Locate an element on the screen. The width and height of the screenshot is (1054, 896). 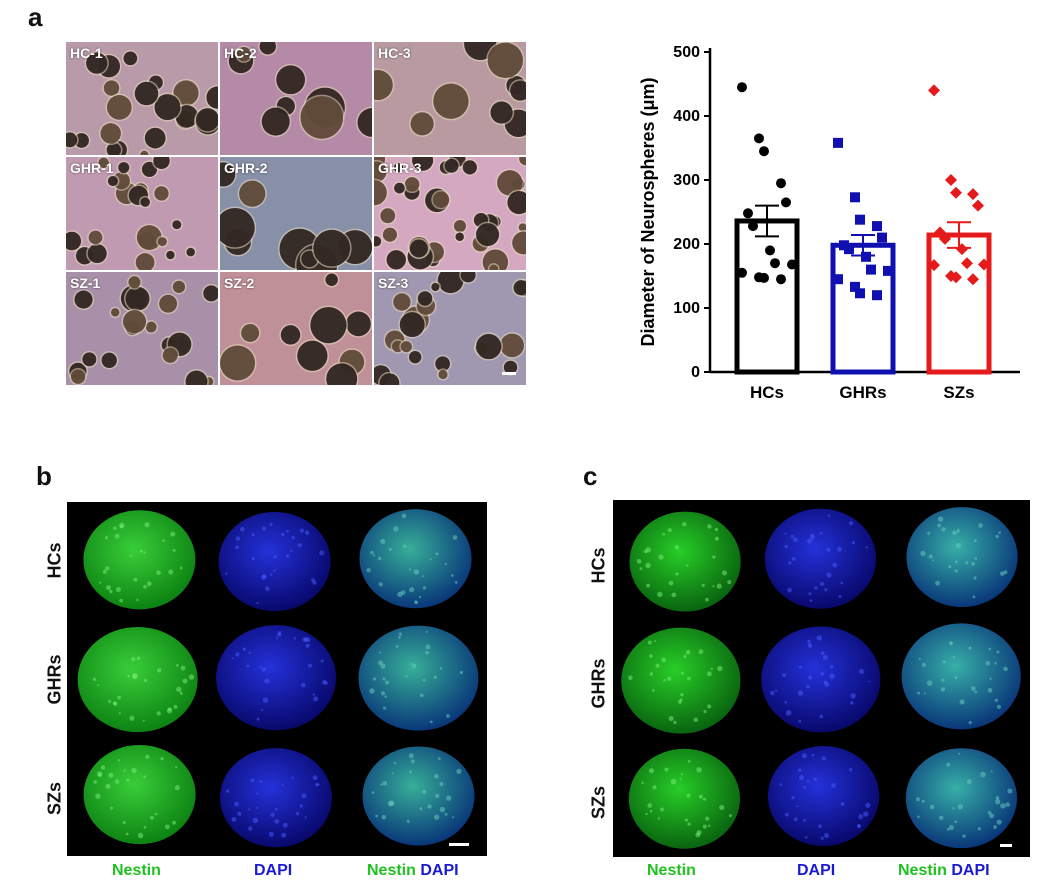
nestin-spheroid is located at coordinates (685, 561).